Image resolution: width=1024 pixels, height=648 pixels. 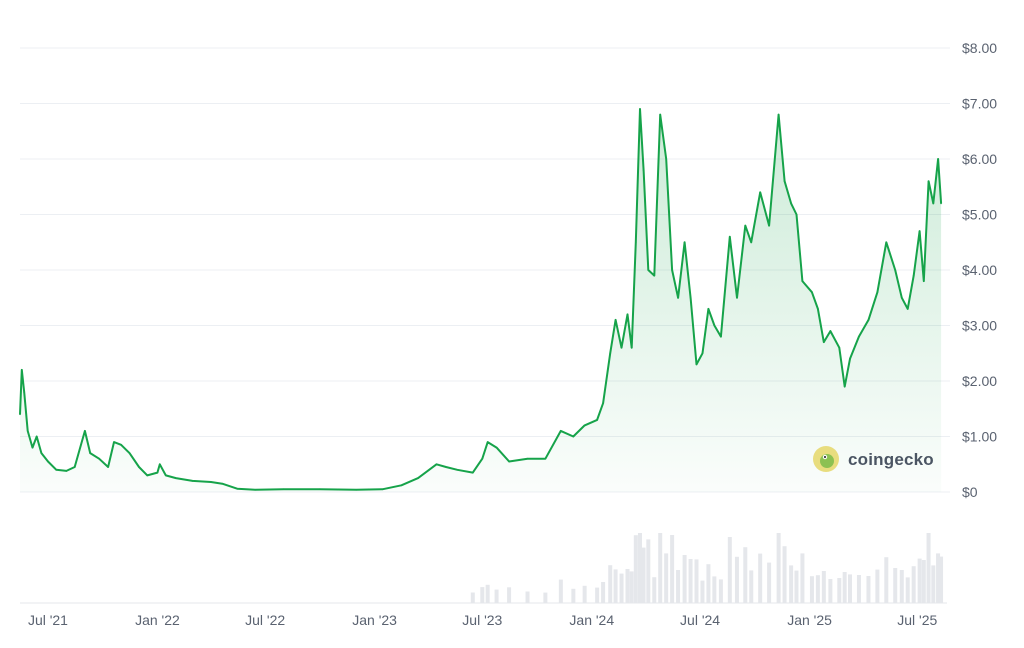 What do you see at coordinates (374, 620) in the screenshot?
I see `x-tick-label: Jan '23` at bounding box center [374, 620].